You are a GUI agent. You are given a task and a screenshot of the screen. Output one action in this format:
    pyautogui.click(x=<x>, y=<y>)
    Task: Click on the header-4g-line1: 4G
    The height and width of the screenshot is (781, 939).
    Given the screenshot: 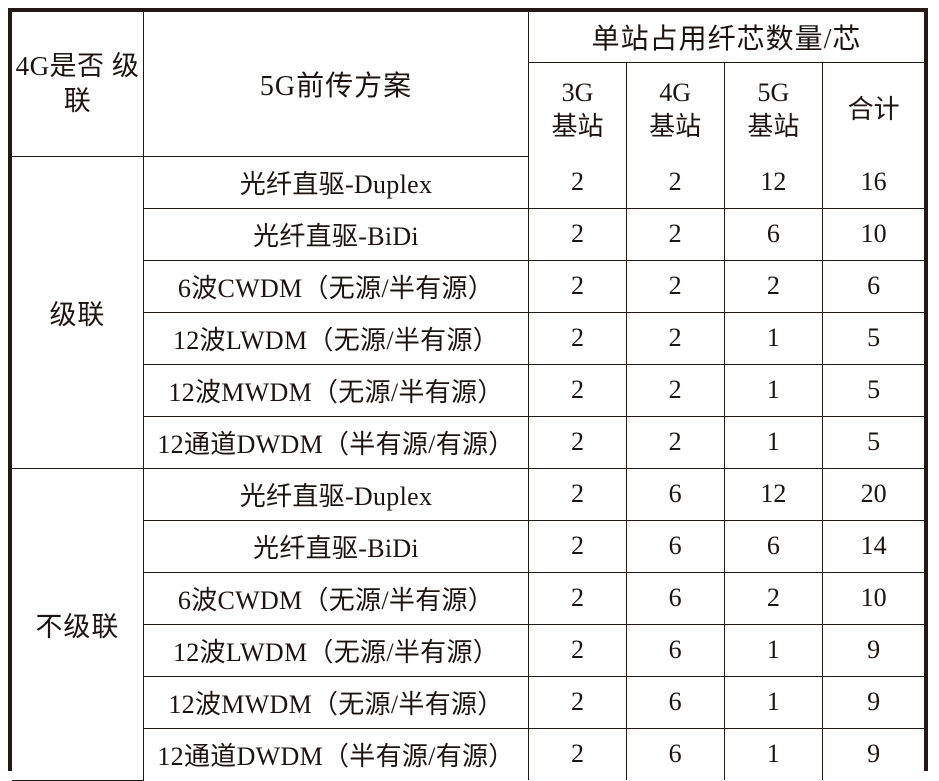 What is the action you would take?
    pyautogui.click(x=675, y=92)
    